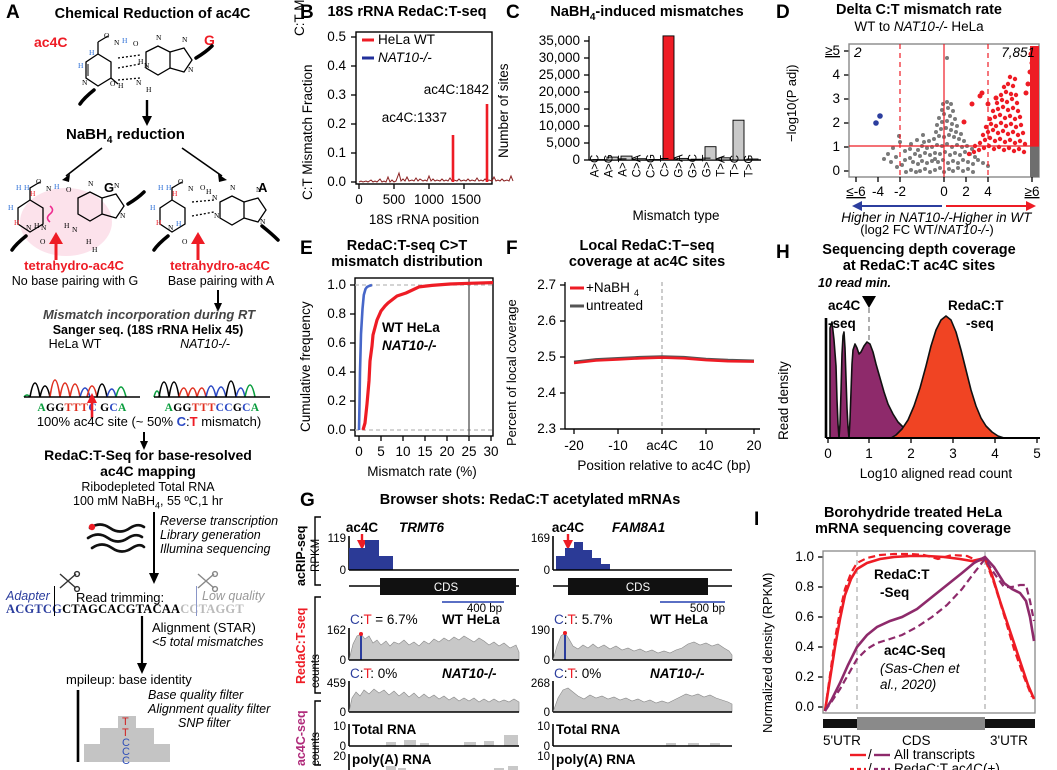 The height and width of the screenshot is (770, 1057). I want to click on lowquality-label: Low quality, so click(233, 596).